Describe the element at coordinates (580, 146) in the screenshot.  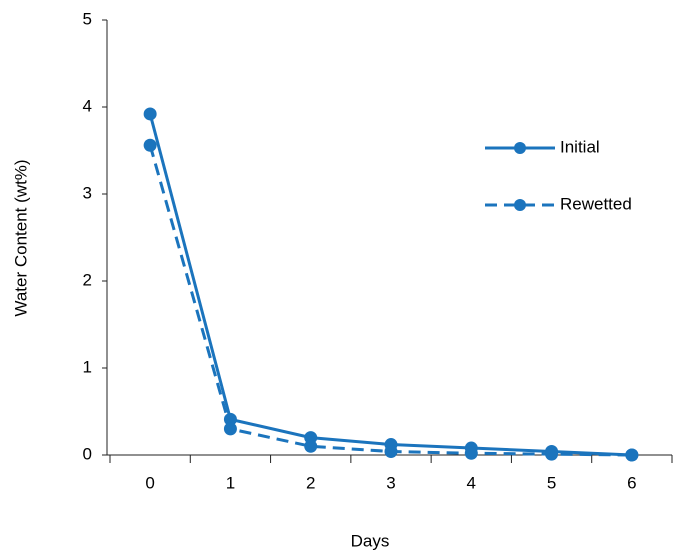
I see `legend-label: Initial` at that location.